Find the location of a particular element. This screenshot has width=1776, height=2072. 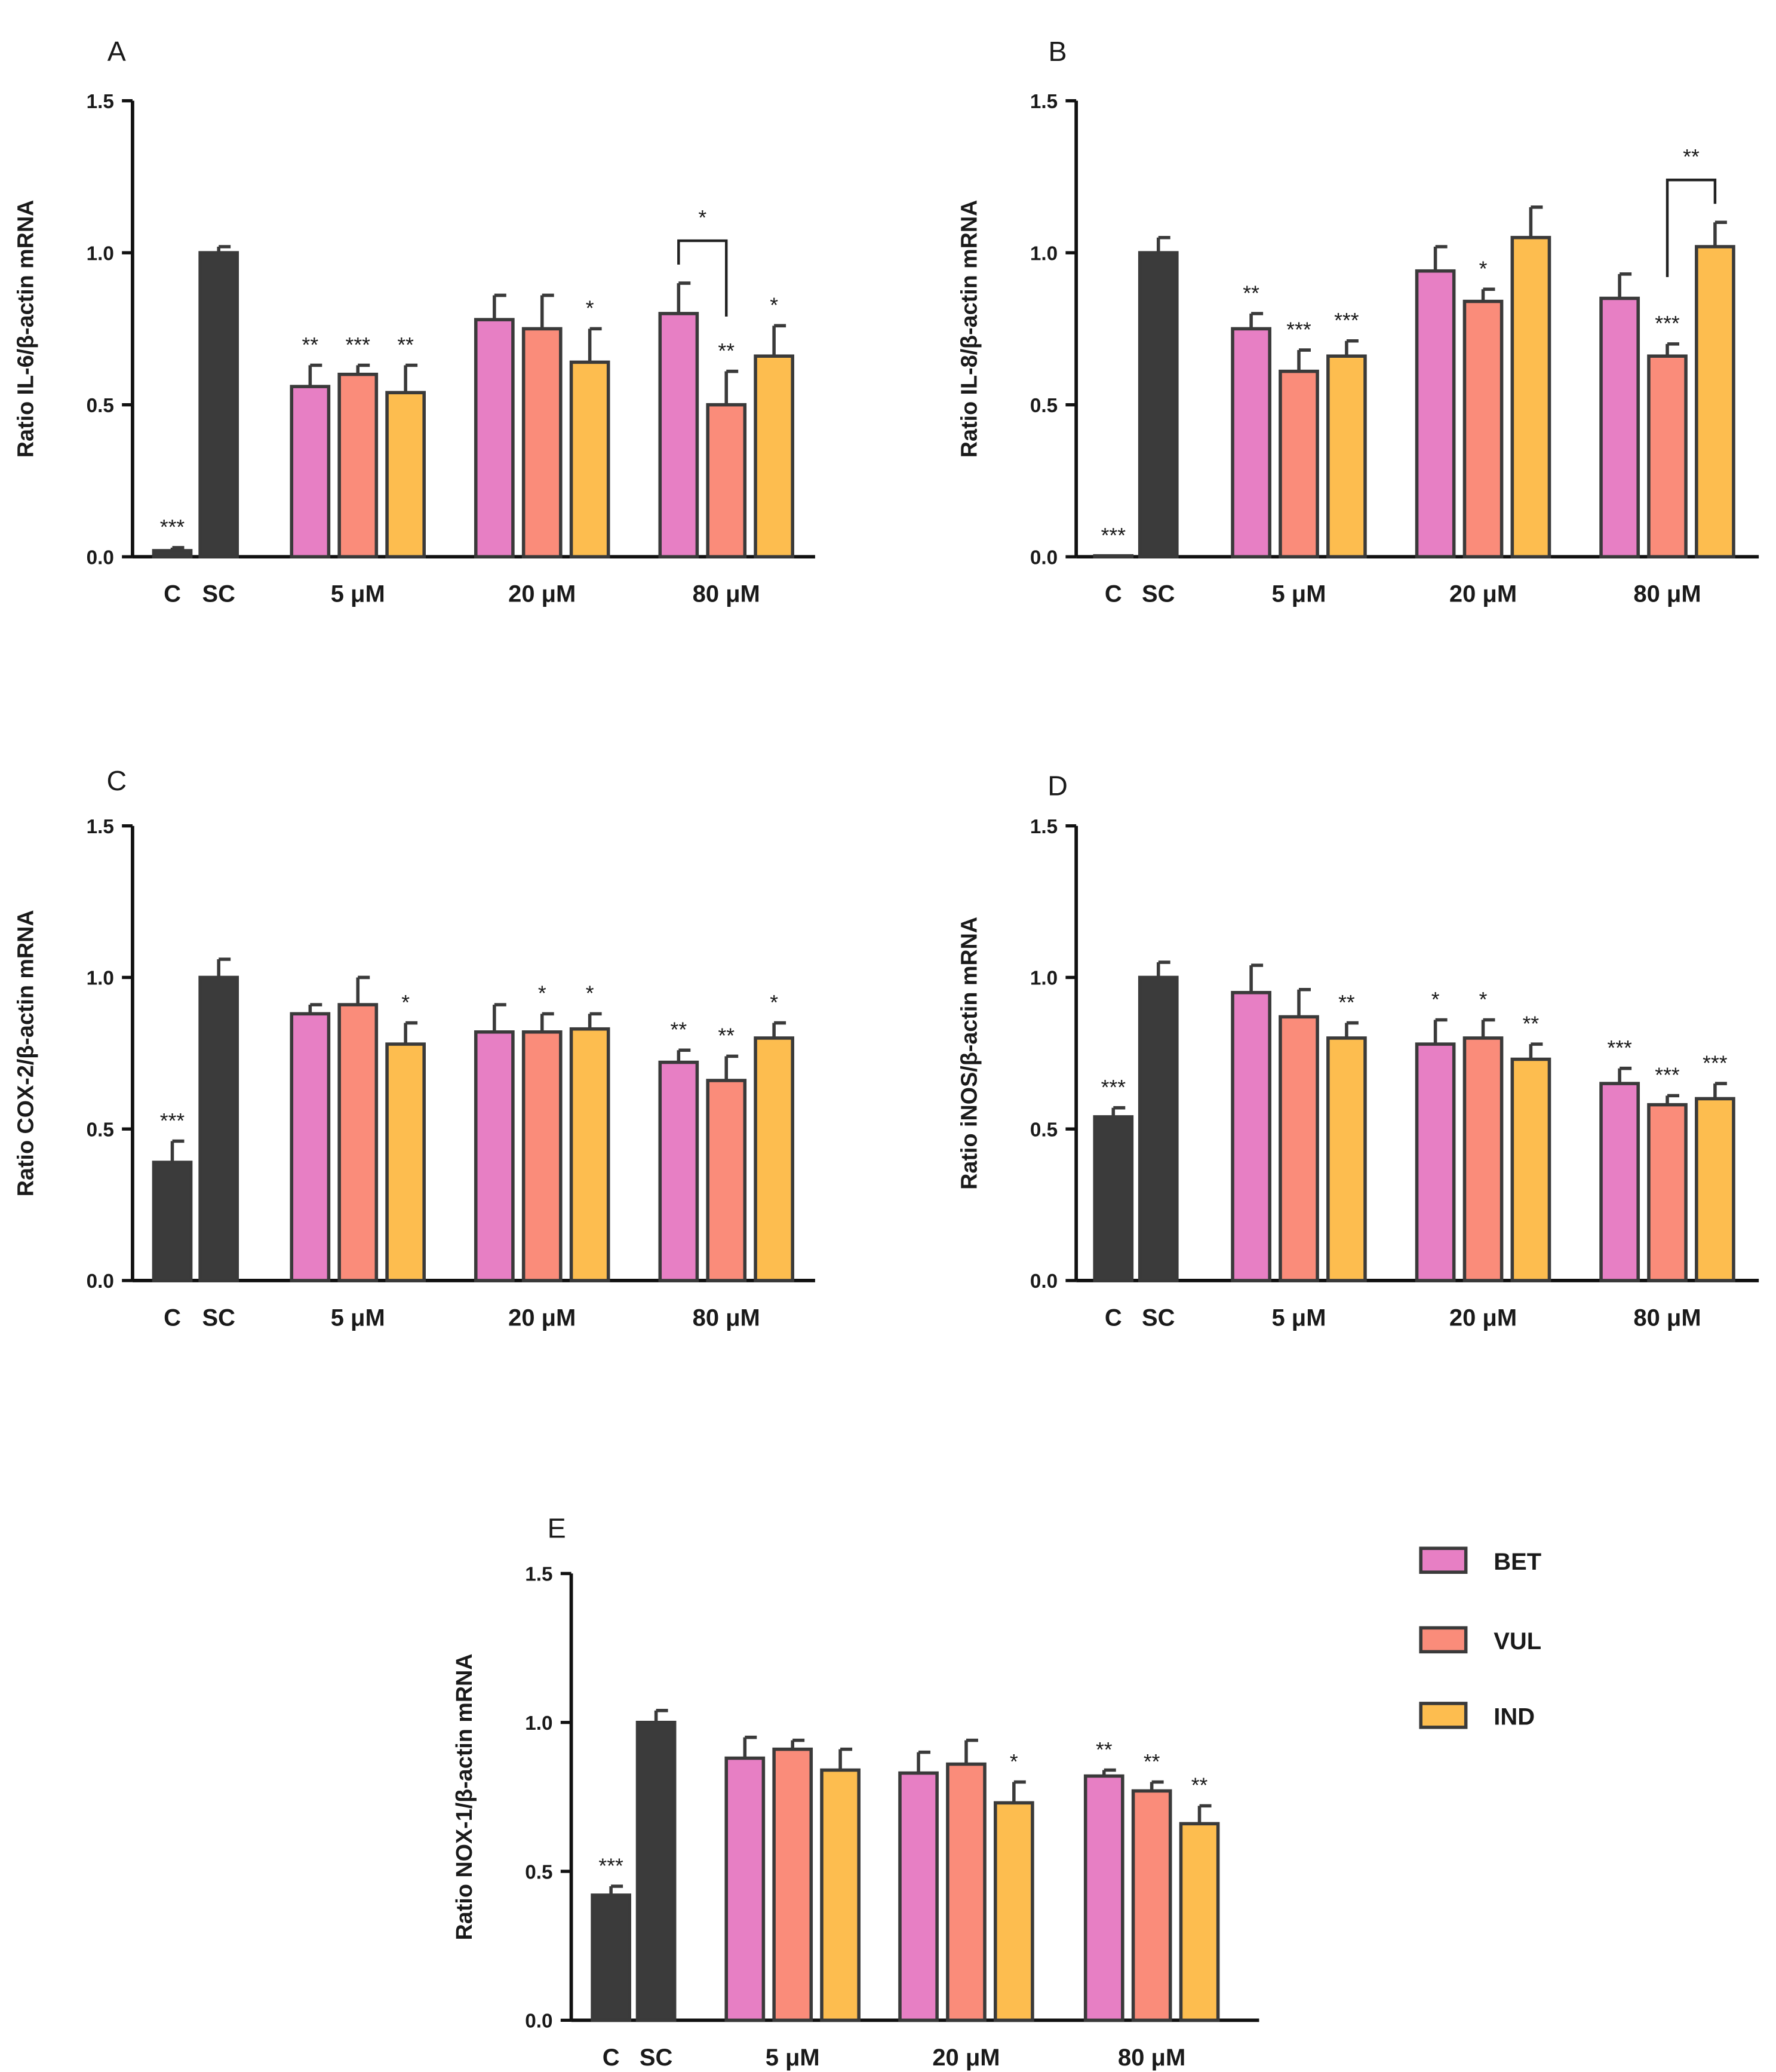

legend: BET VUL IND is located at coordinates (1480, 1638).